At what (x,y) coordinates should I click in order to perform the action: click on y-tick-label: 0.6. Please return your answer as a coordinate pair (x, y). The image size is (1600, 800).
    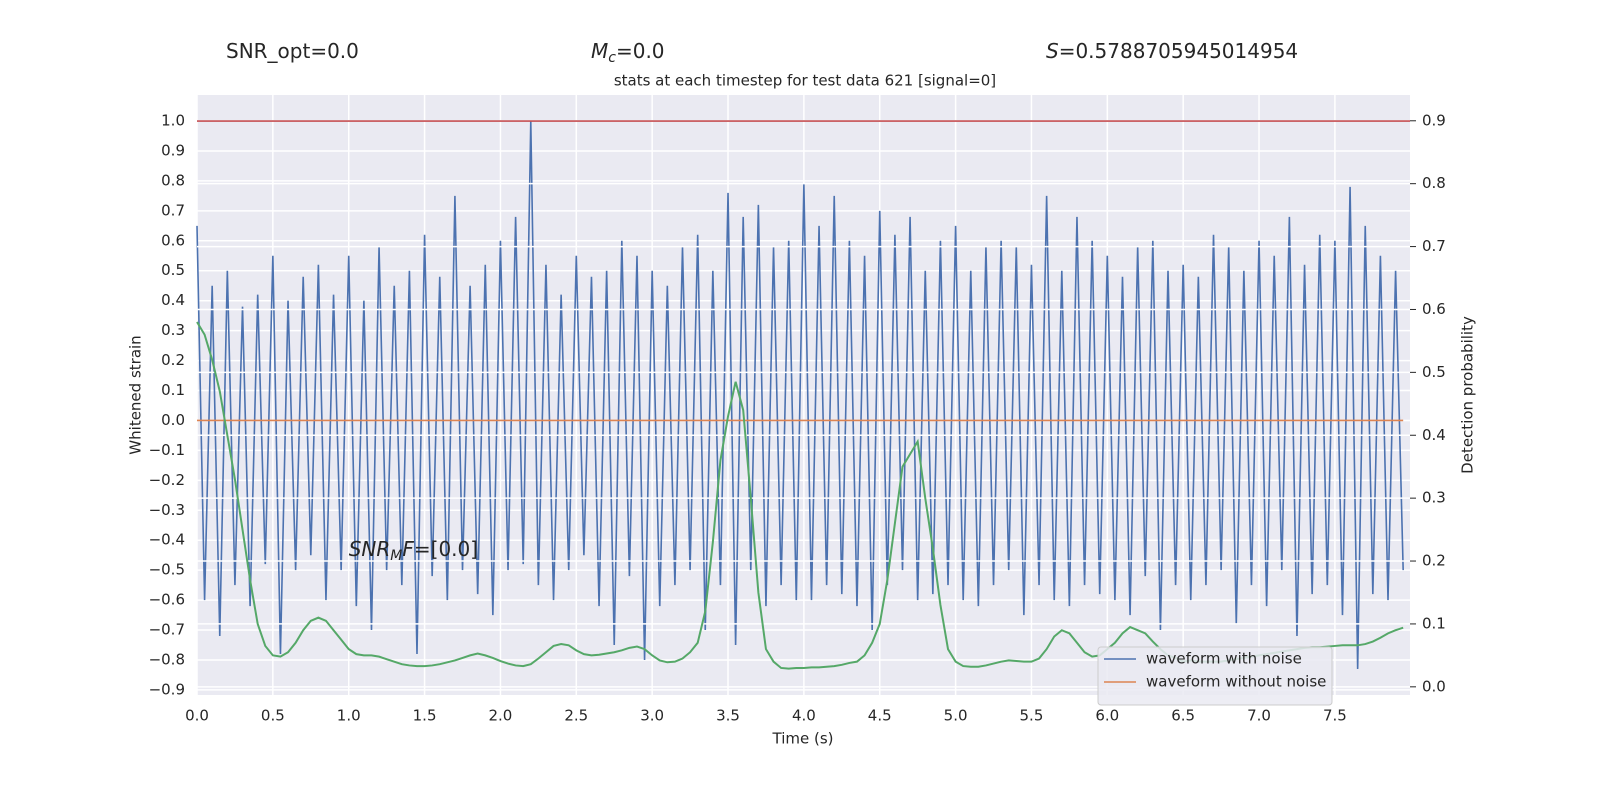
    Looking at the image, I should click on (173, 240).